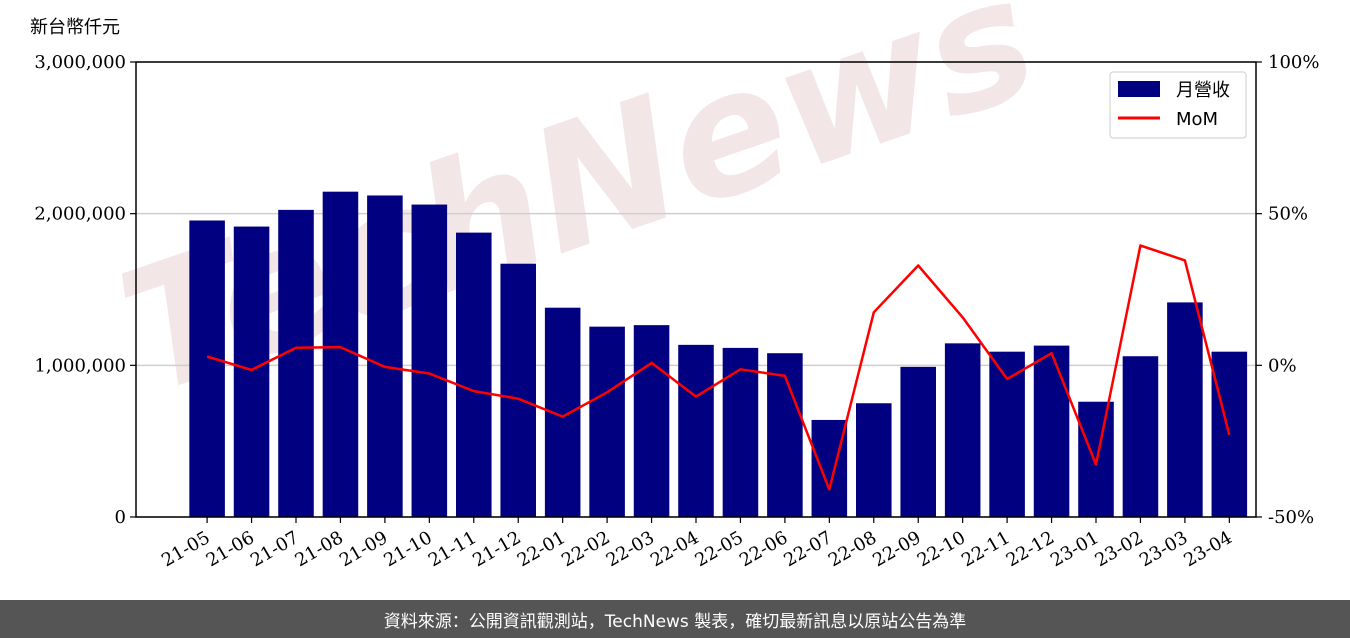 Image resolution: width=1350 pixels, height=638 pixels. I want to click on x-tick-label: 22-09, so click(896, 549).